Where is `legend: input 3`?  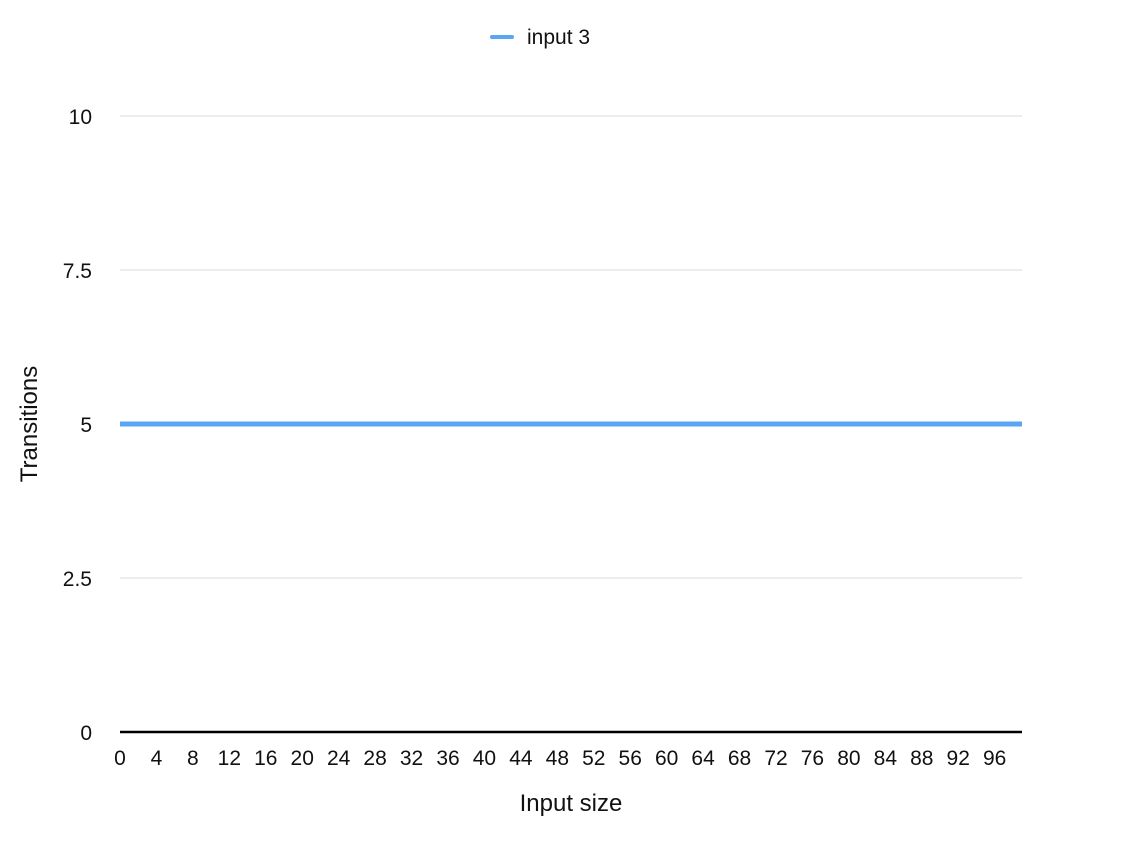
legend: input 3 is located at coordinates (540, 37).